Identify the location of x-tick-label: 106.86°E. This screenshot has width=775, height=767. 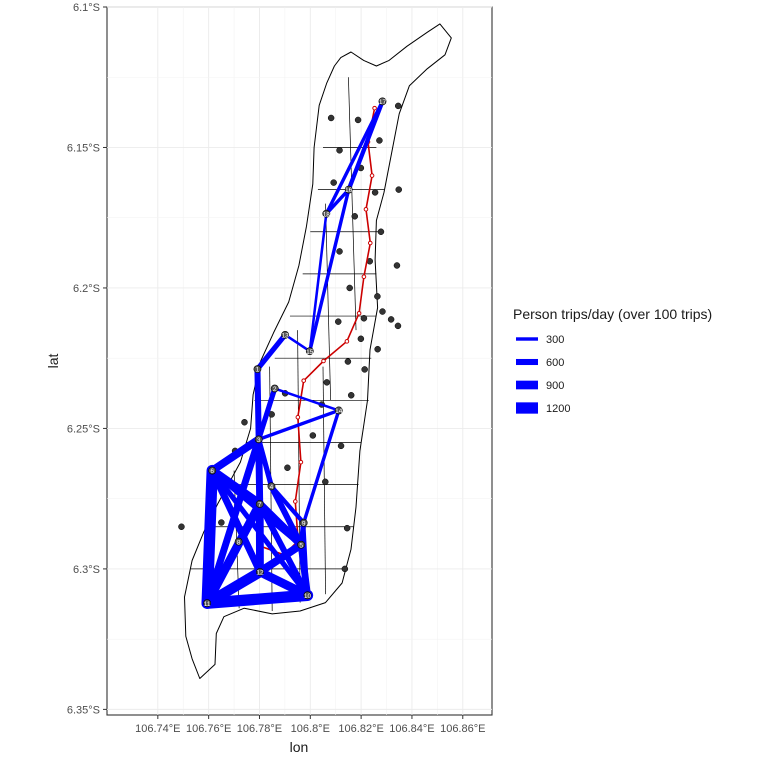
(462, 729).